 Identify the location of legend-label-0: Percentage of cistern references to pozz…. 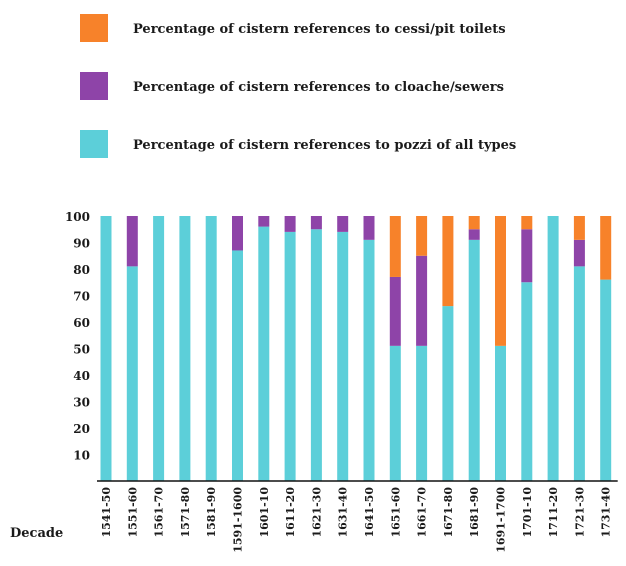
(324, 145).